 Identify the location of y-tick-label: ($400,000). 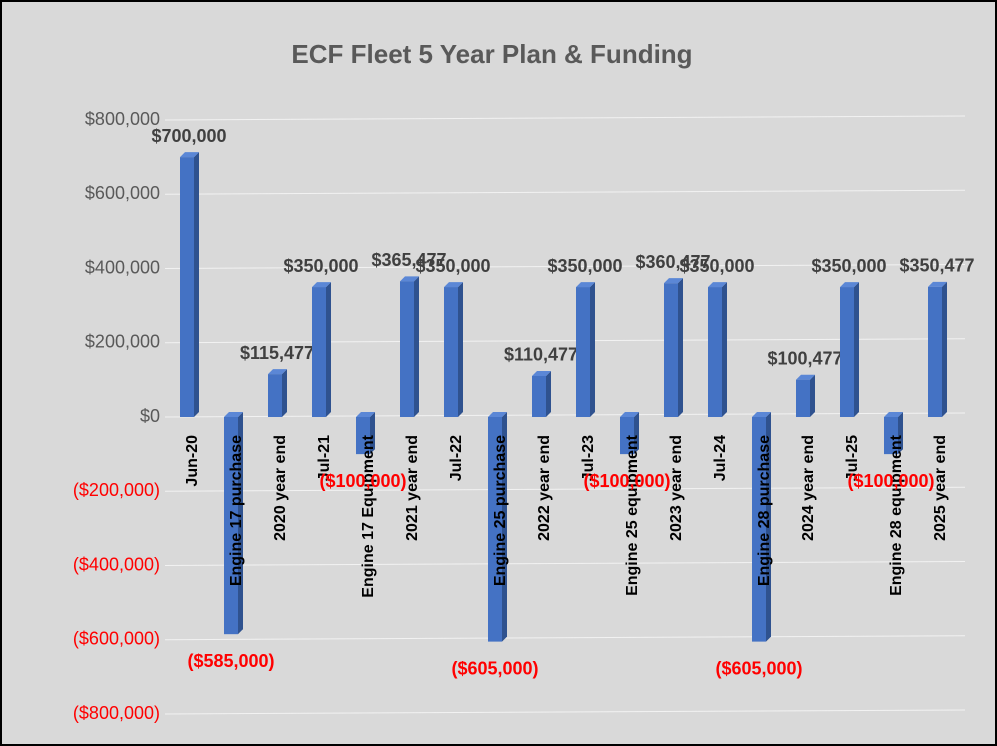
(116, 564).